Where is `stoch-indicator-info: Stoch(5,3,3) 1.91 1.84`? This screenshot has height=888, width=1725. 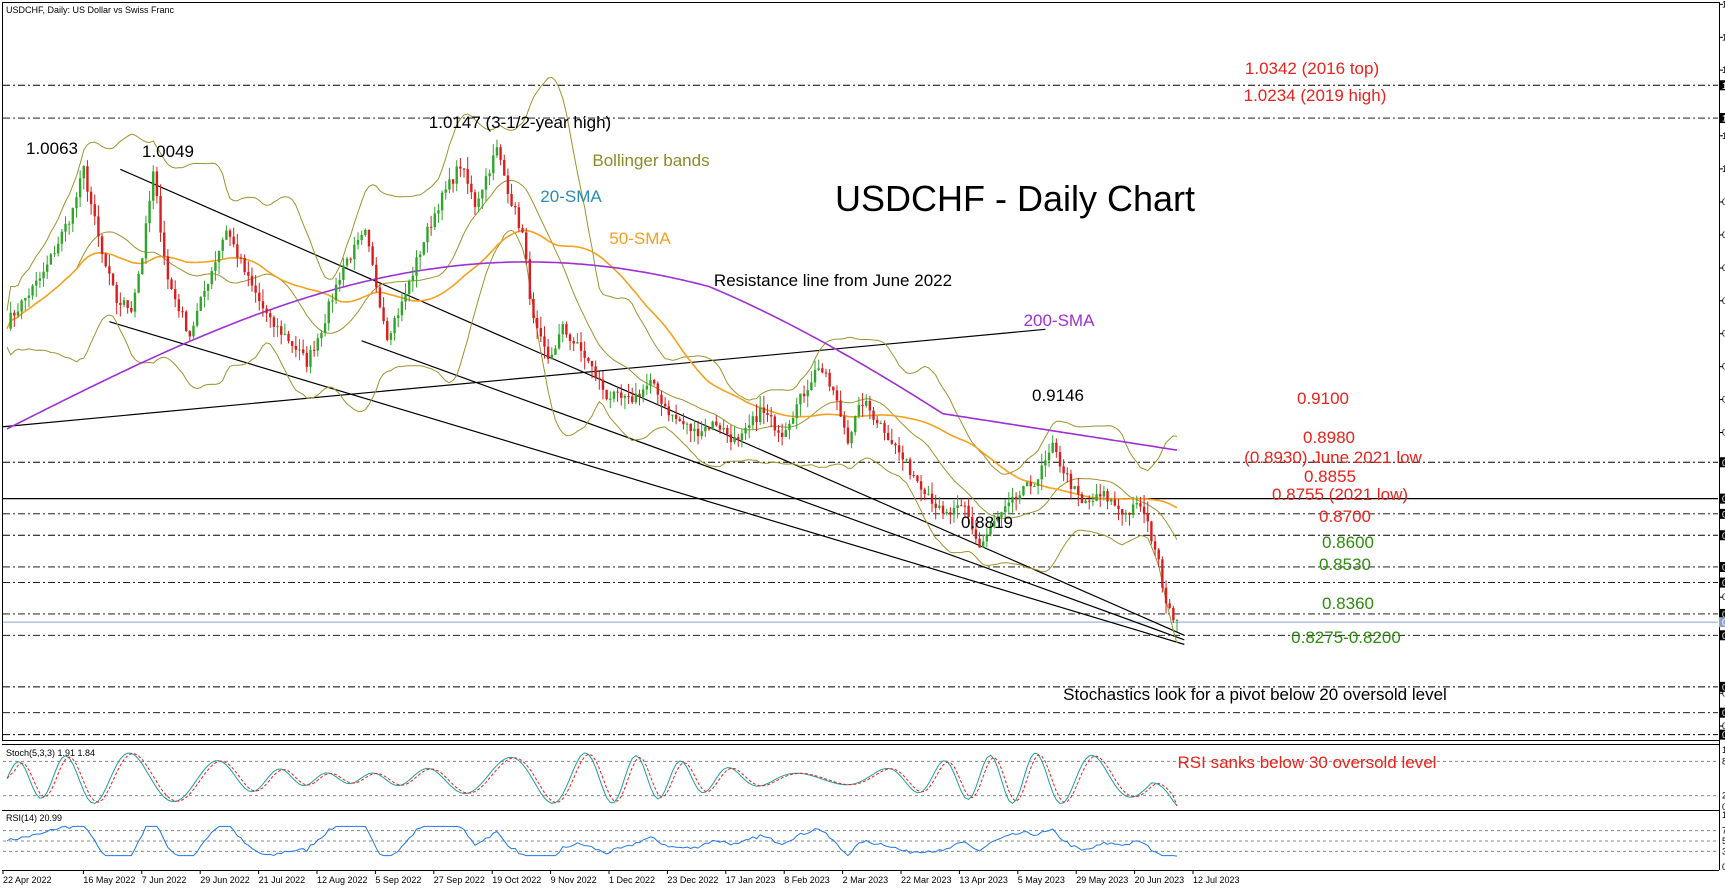 stoch-indicator-info: Stoch(5,3,3) 1.91 1.84 is located at coordinates (50, 753).